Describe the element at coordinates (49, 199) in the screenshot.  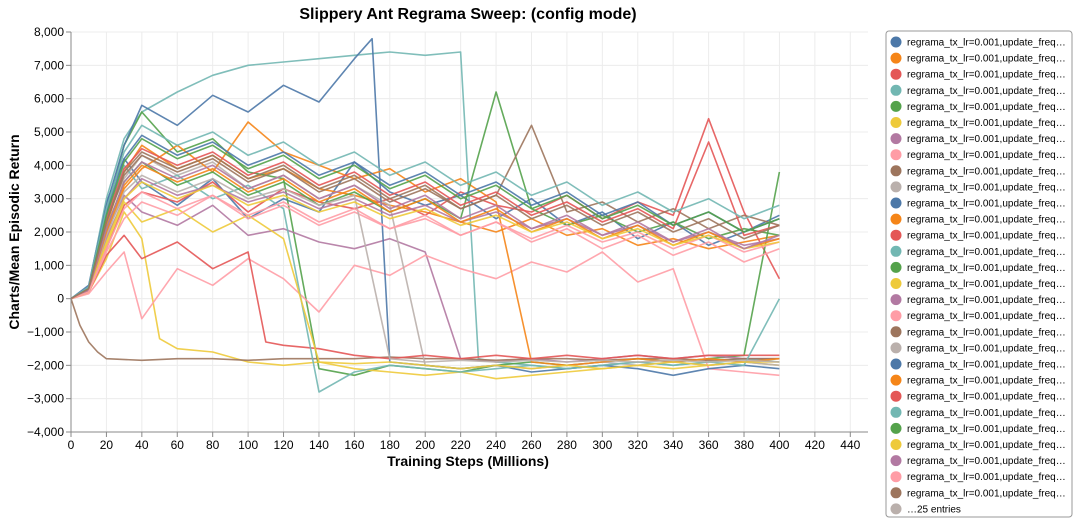
I see `y-tick-label: 3,000` at that location.